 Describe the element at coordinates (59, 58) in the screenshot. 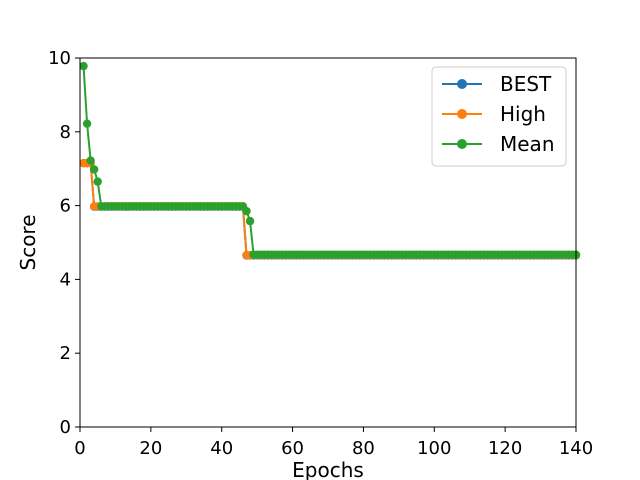

I see `y-tick-label: 10` at that location.